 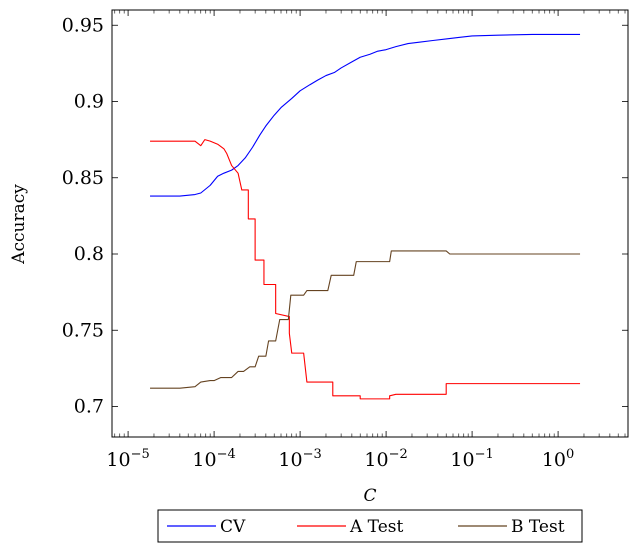 I want to click on legend: CV A Test B Test, so click(x=370, y=526).